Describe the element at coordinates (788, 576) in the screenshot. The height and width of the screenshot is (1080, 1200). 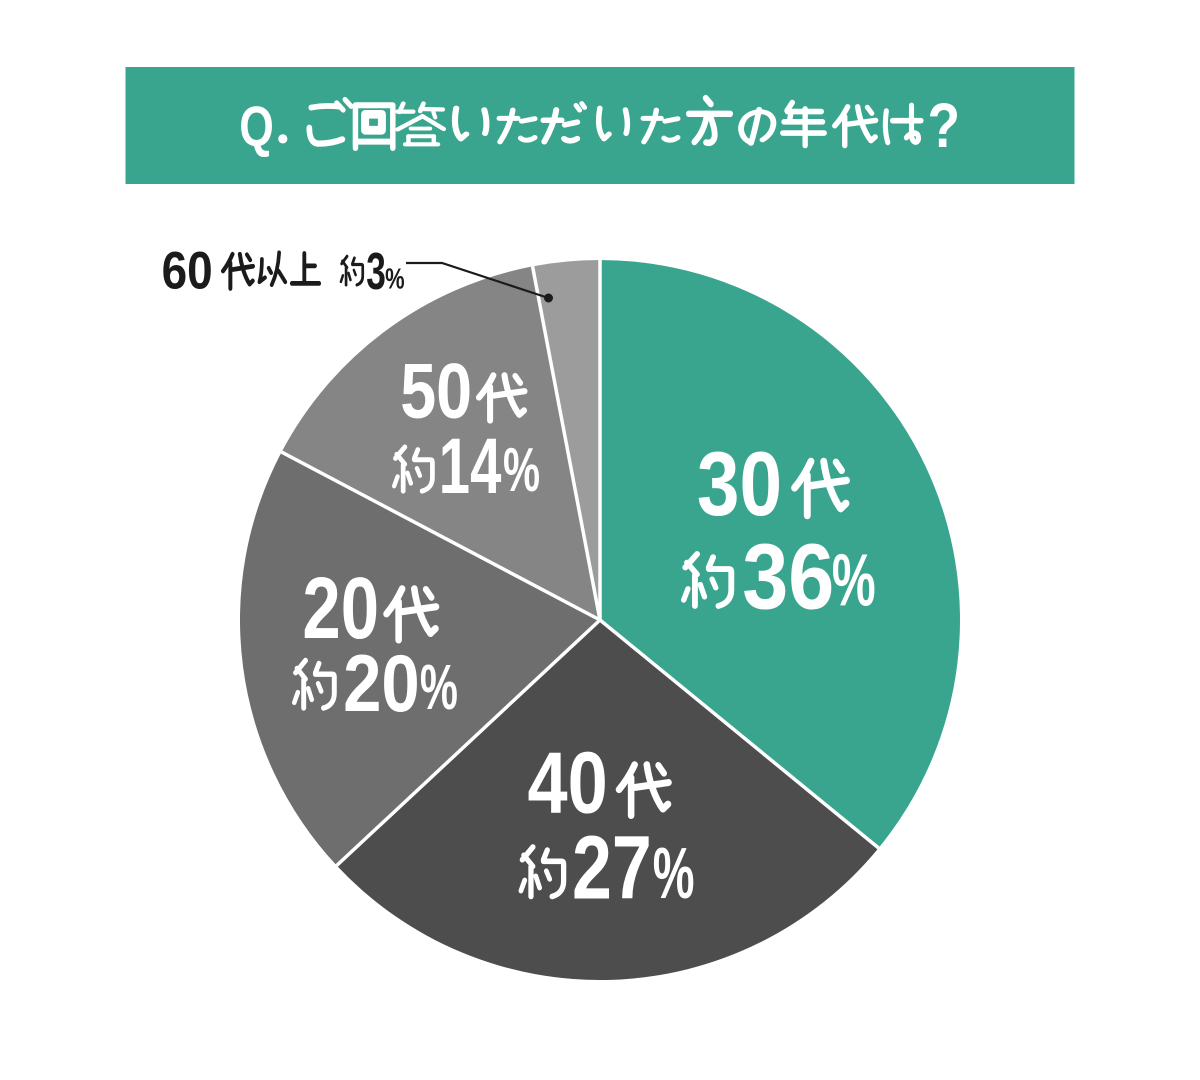
I see `svg-text: 36` at that location.